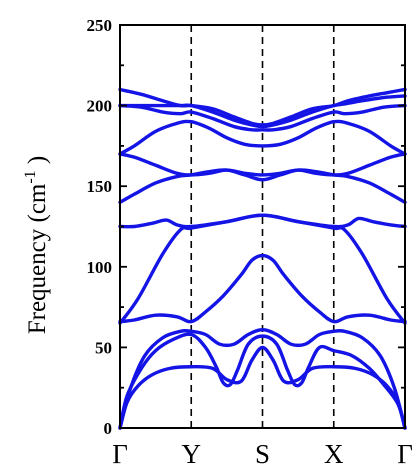 This screenshot has width=416, height=470. What do you see at coordinates (100, 25) in the screenshot?
I see `y-tick-label: 250` at bounding box center [100, 25].